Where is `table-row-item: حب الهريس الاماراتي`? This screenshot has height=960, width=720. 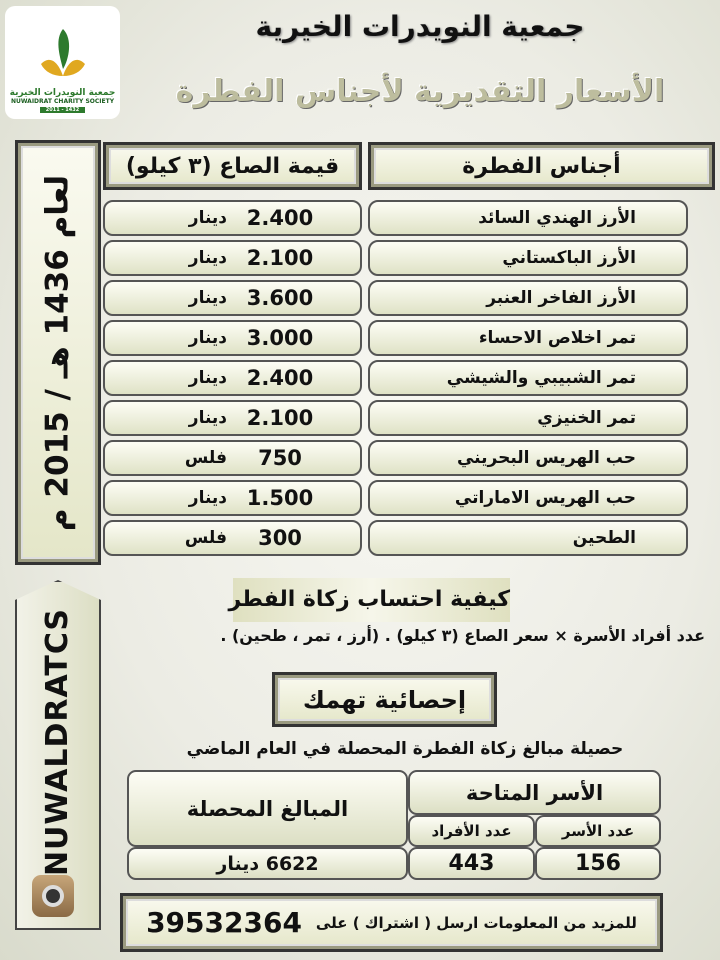 table-row-item: حب الهريس الاماراتي is located at coordinates (528, 498).